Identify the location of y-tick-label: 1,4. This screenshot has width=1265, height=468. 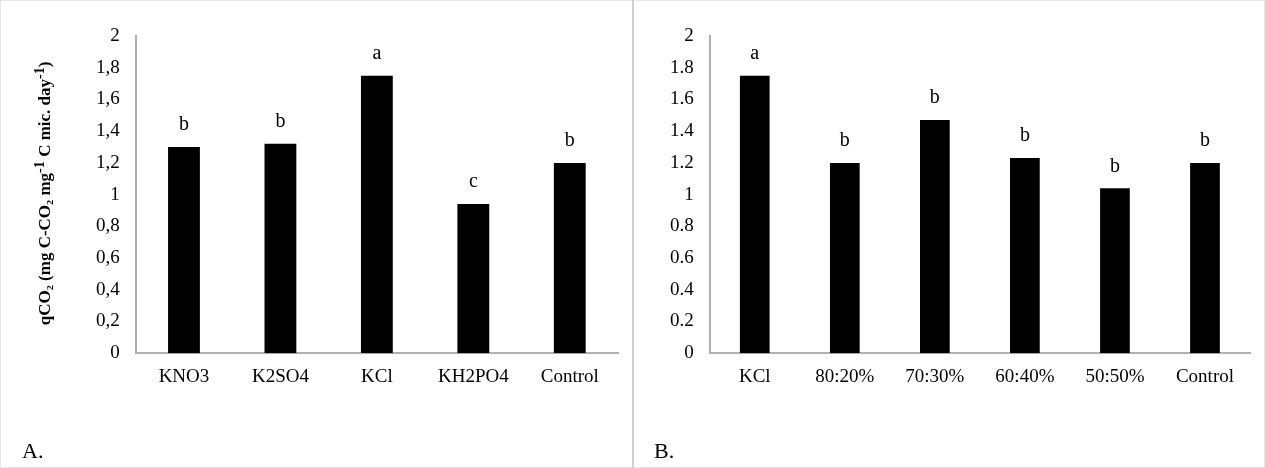
(108, 130).